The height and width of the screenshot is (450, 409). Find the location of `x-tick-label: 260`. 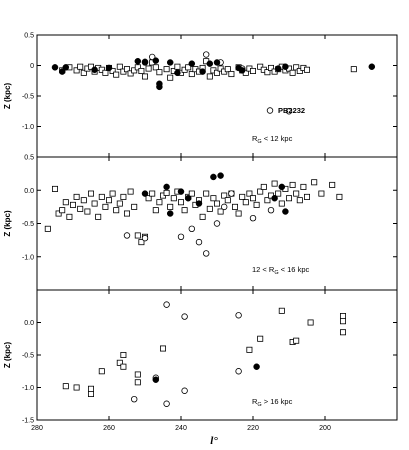

x-tick-label: 260 is located at coordinates (109, 428).